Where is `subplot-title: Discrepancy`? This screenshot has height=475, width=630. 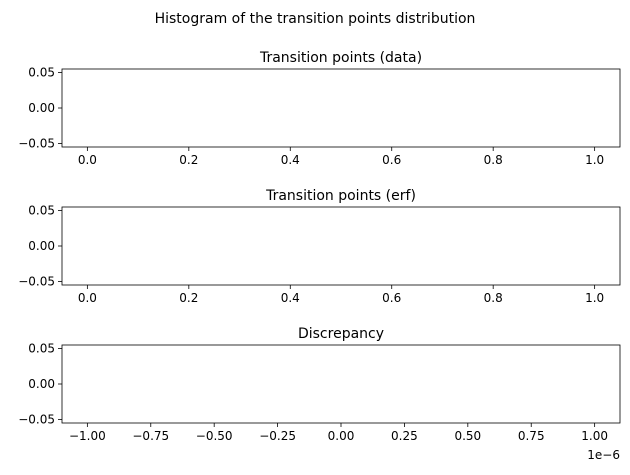 subplot-title: Discrepancy is located at coordinates (341, 334).